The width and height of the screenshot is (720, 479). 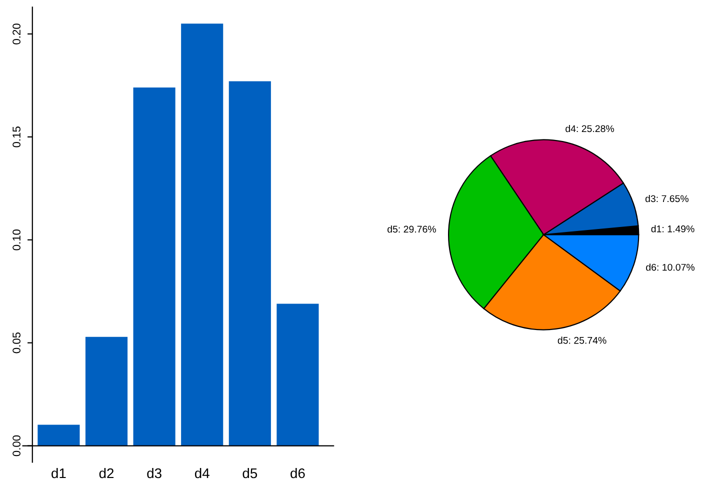 I want to click on slice-label: d1: 1.49%, so click(x=672, y=228).